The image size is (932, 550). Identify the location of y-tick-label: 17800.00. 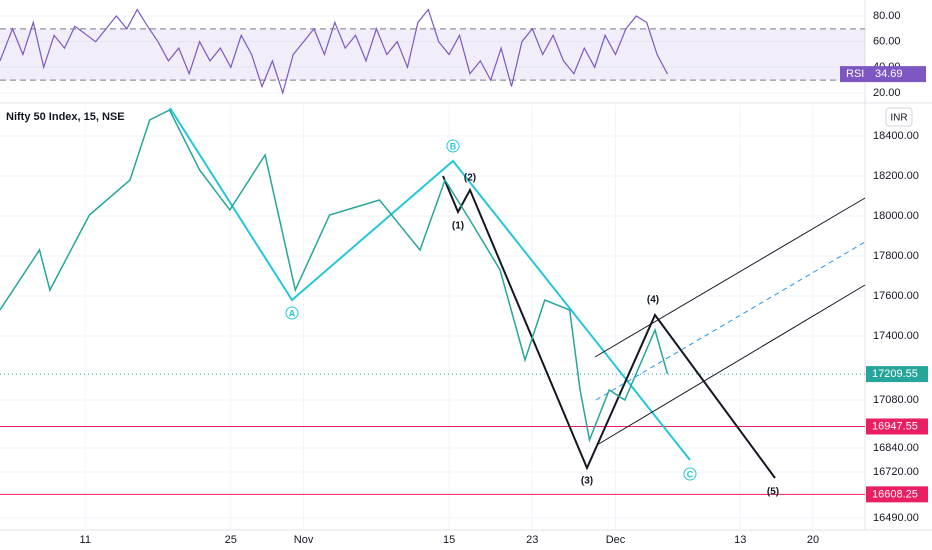
(896, 256).